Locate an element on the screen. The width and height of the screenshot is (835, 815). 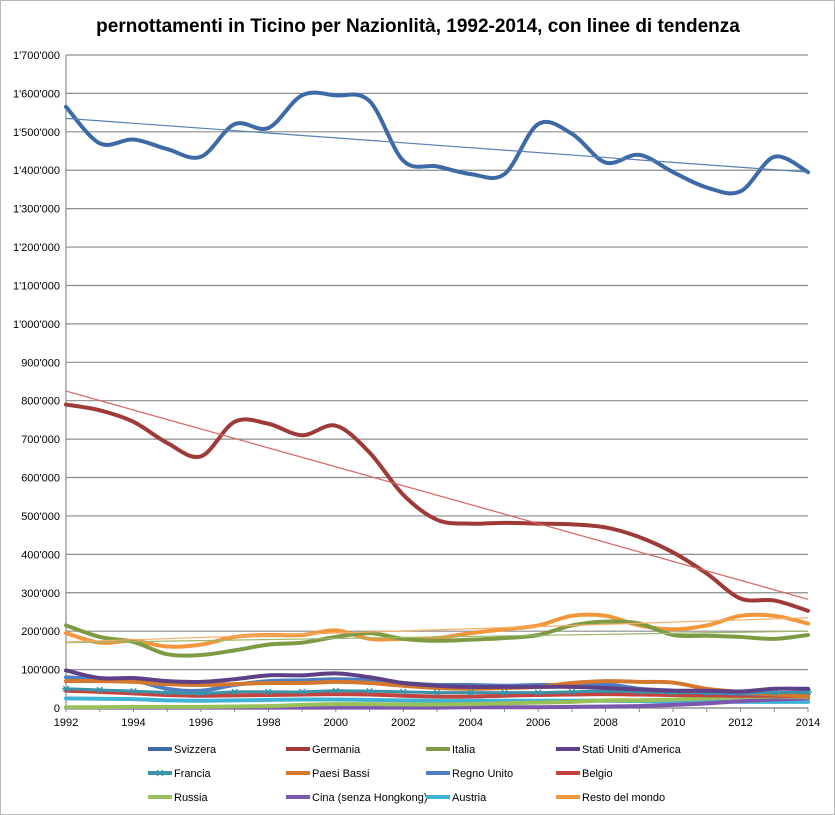
y-tick-label: 200'000 is located at coordinates (40, 632).